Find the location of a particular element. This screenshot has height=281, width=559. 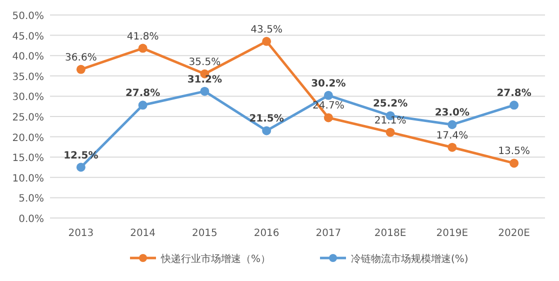

x-tick-label: 2017 is located at coordinates (329, 233).